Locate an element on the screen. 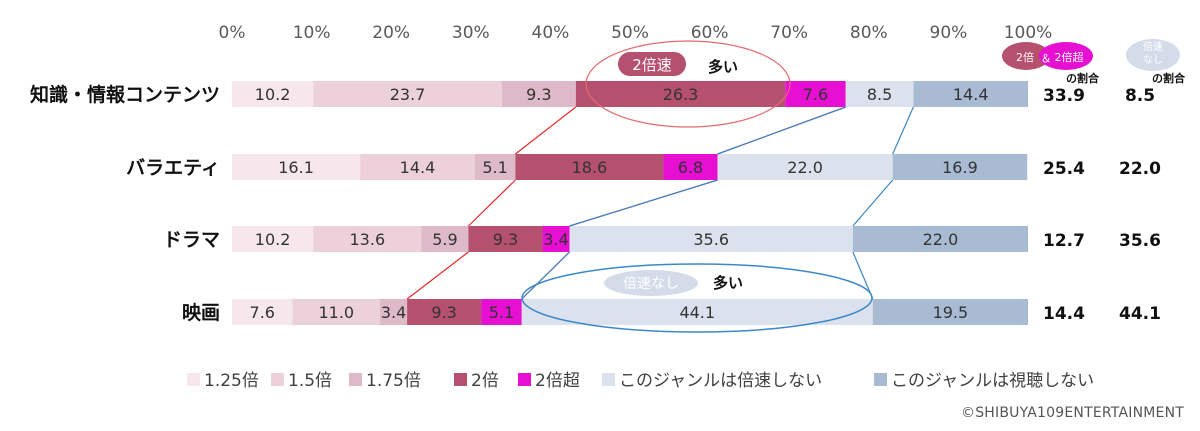 Image resolution: width=1200 pixels, height=431 pixels. col2-badge-line2: なし is located at coordinates (1153, 60).